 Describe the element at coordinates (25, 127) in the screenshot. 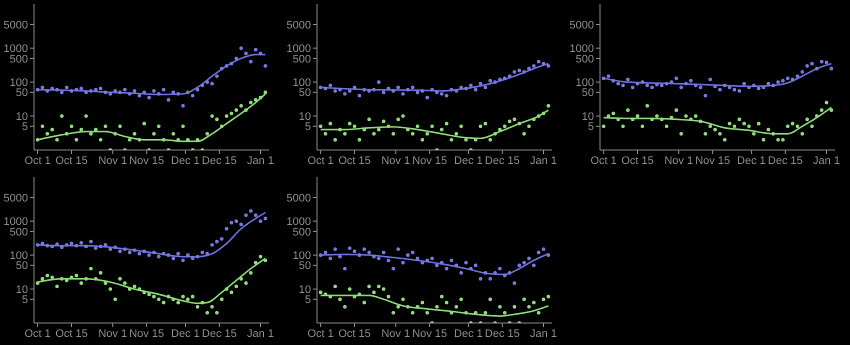

I see `y-tick-label: 5` at that location.